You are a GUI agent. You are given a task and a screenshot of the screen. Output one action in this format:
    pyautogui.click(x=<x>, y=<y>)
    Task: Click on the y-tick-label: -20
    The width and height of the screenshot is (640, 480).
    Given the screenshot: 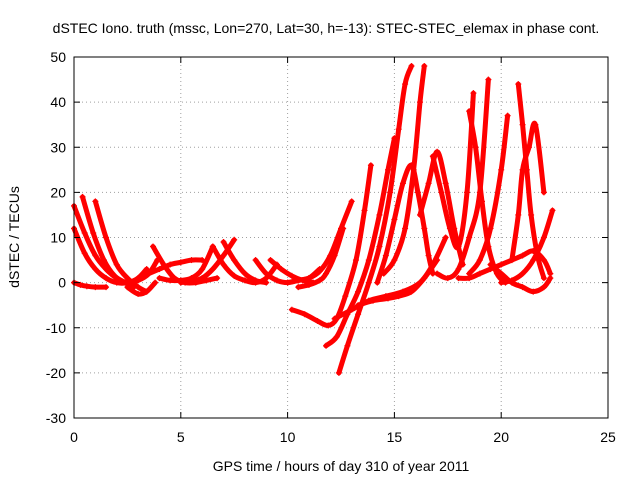 What is the action you would take?
    pyautogui.click(x=56, y=373)
    